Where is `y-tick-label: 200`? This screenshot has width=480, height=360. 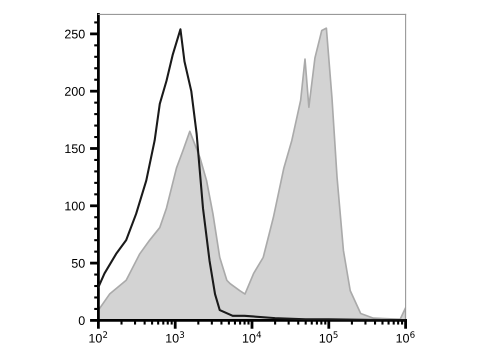
y-tick-label: 200 is located at coordinates (74, 91).